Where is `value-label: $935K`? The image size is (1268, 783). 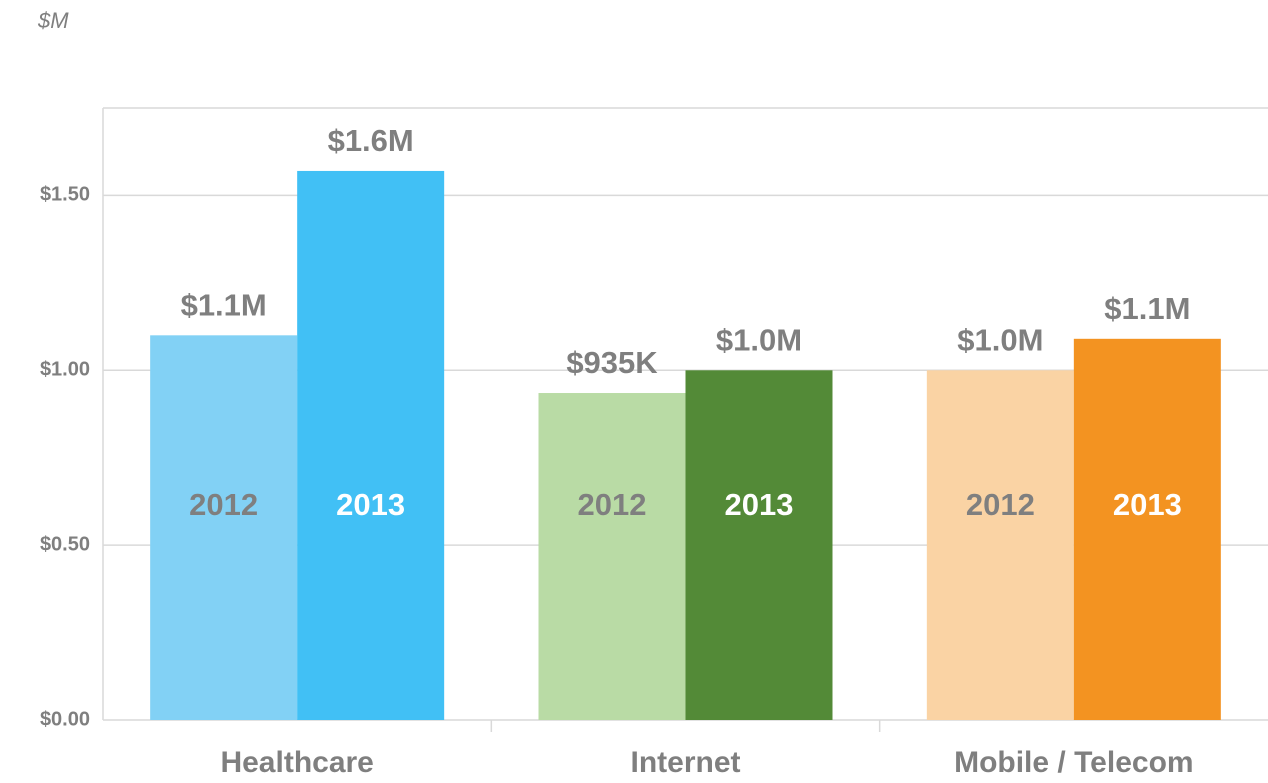
value-label: $935K is located at coordinates (612, 362).